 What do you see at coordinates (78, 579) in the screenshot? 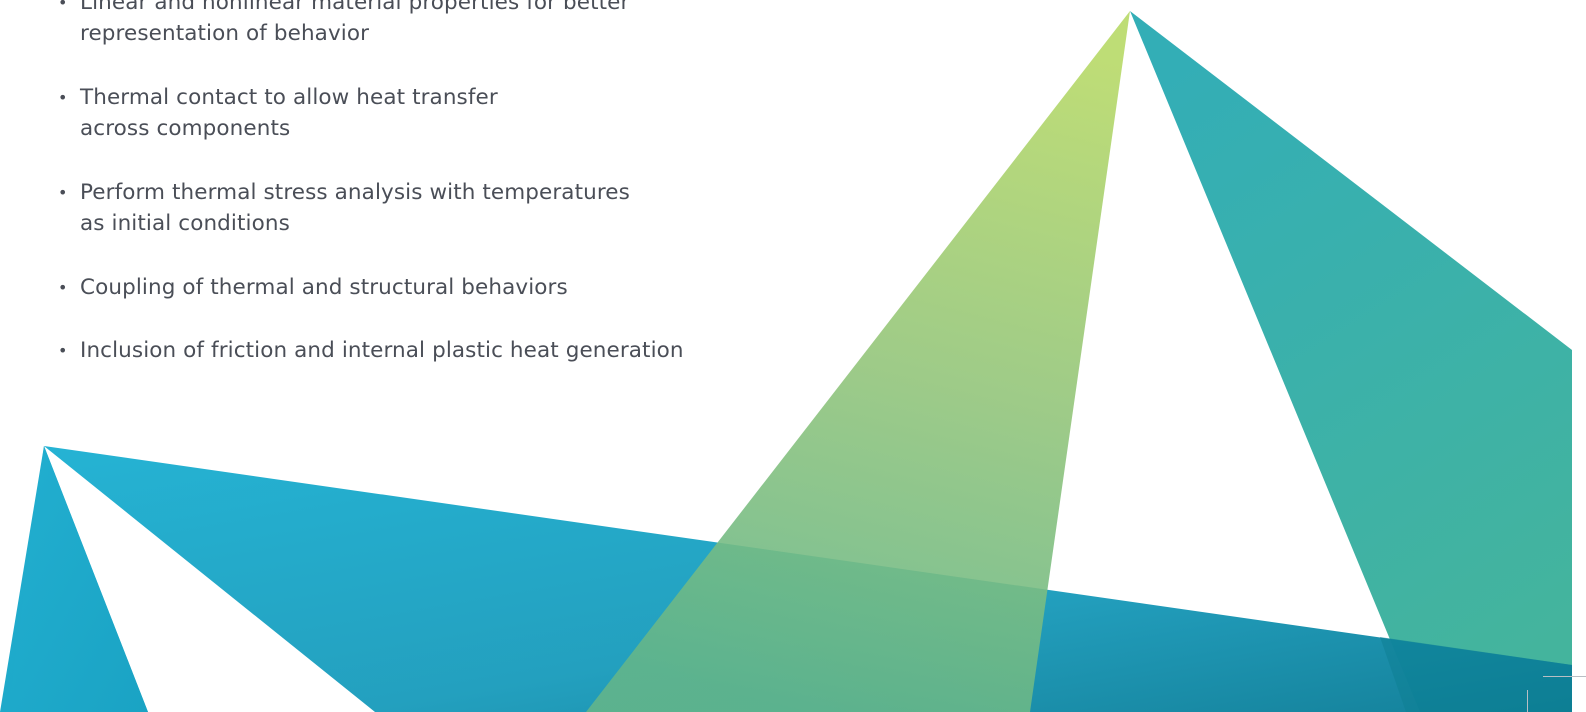
I see `left-blue-edge` at bounding box center [78, 579].